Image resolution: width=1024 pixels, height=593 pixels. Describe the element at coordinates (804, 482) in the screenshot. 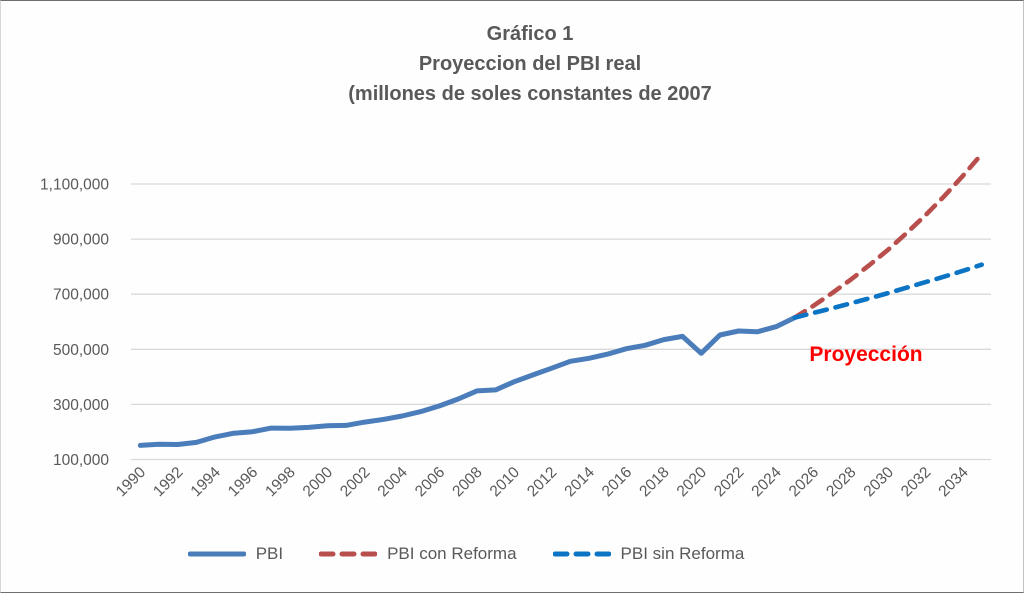

I see `x-tick-label: 2026` at that location.